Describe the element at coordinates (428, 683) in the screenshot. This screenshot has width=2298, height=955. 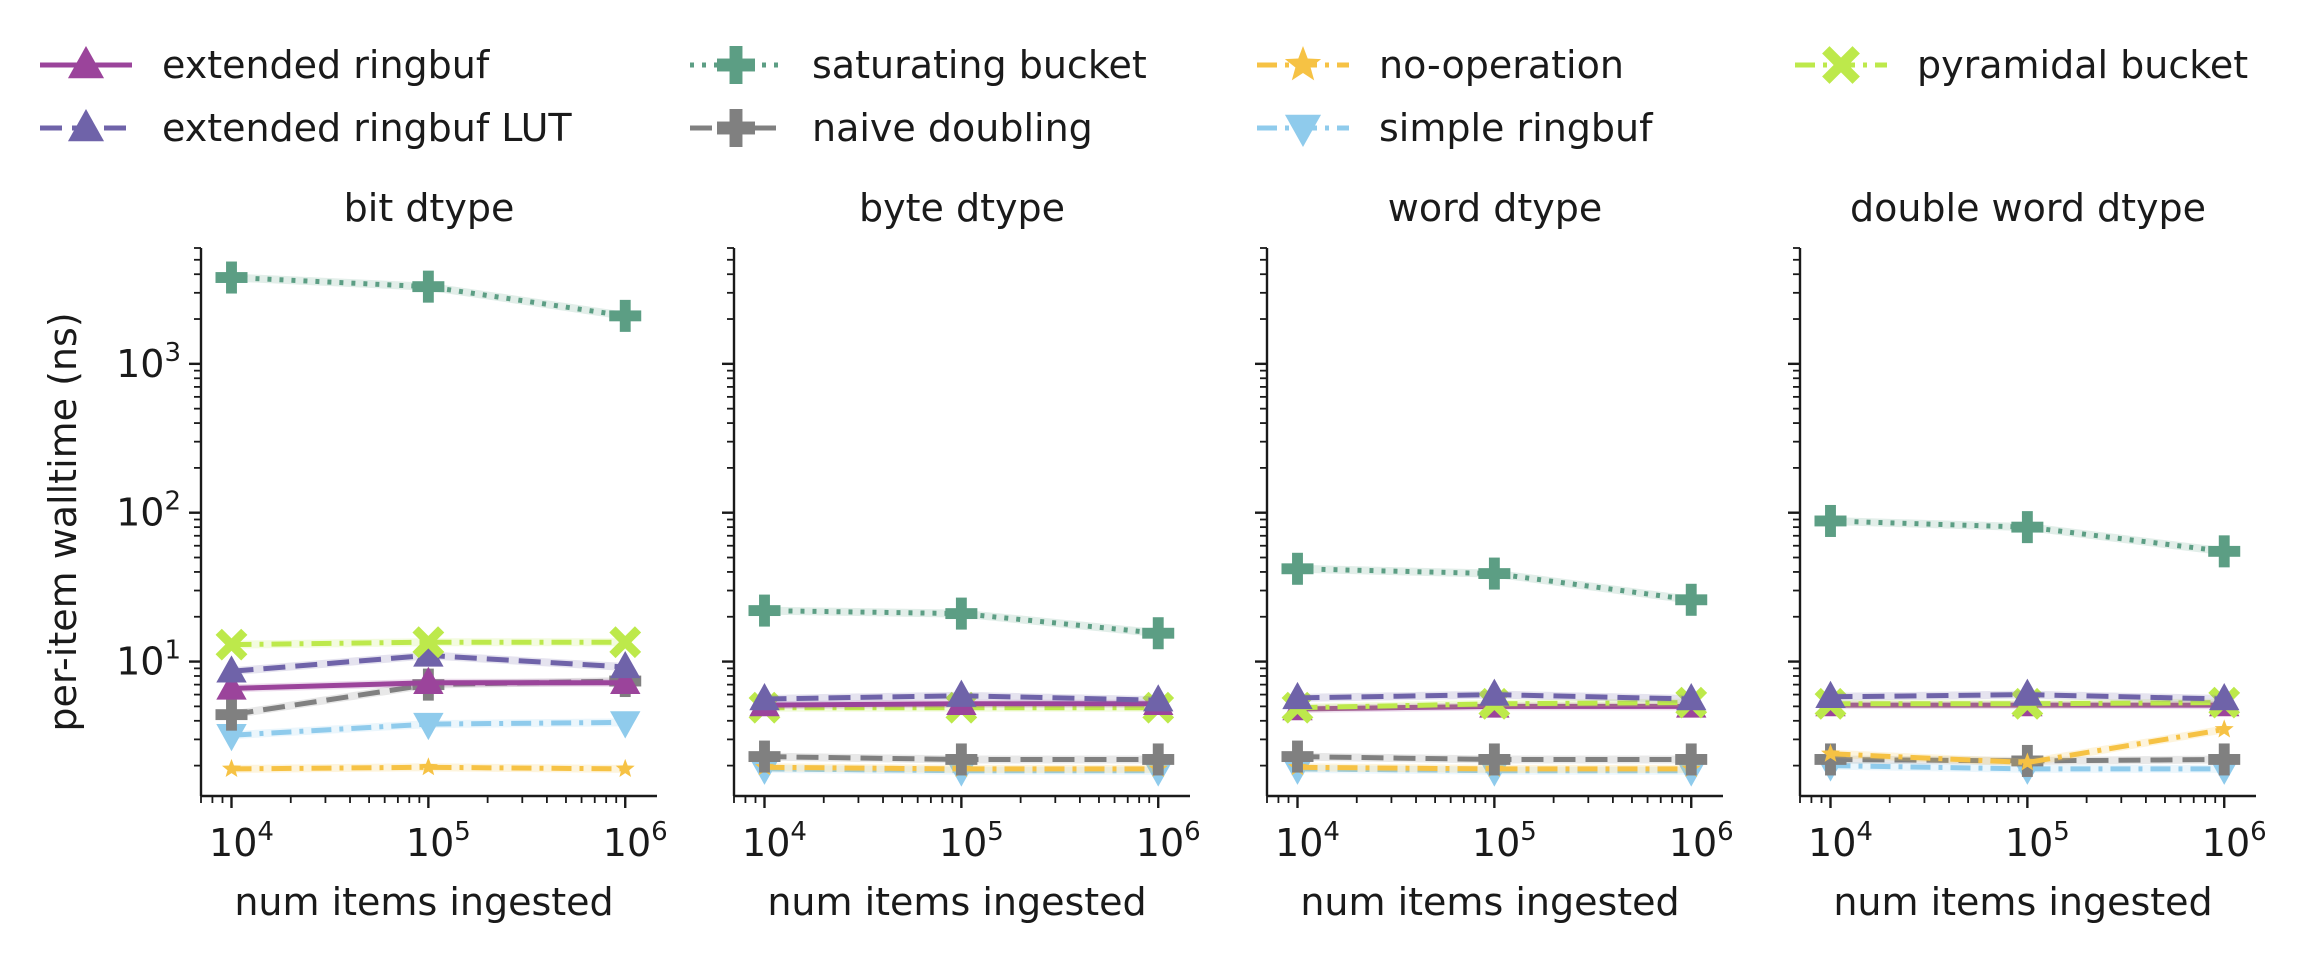
I see `series-extended-ringbuf` at that location.